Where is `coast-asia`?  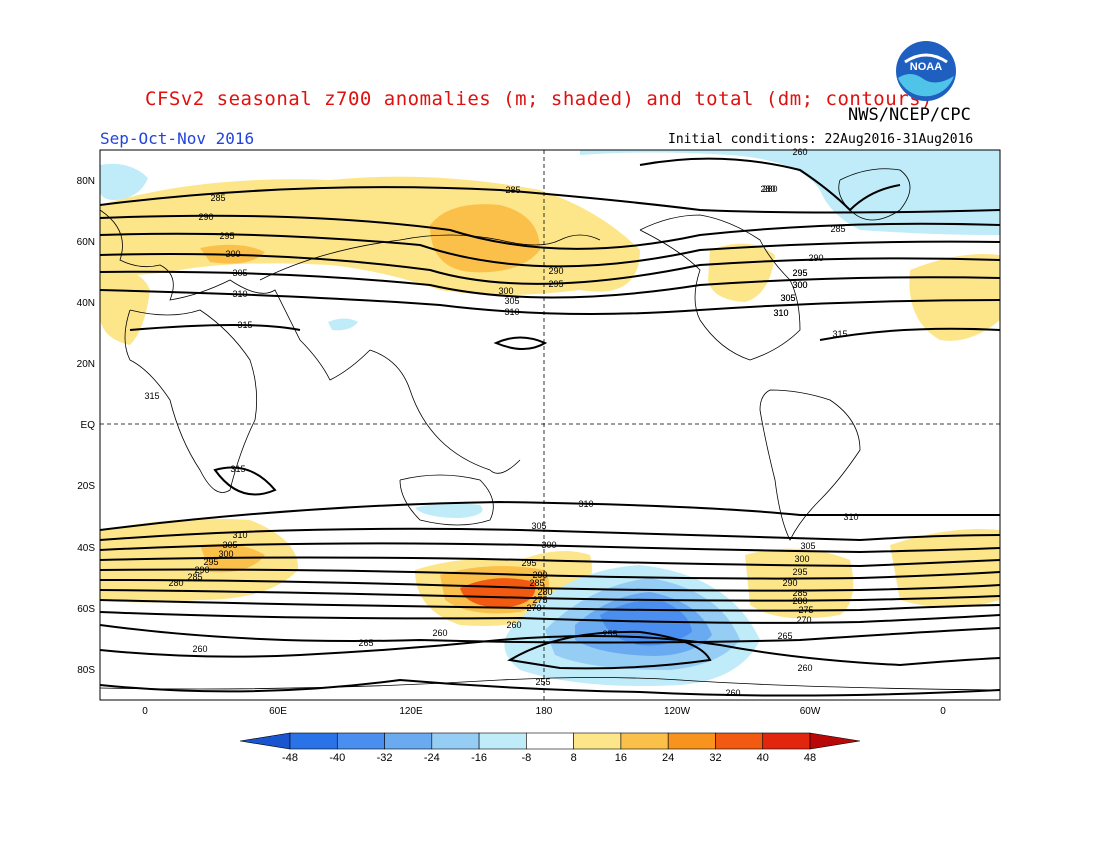
coast-asia is located at coordinates (430, 354).